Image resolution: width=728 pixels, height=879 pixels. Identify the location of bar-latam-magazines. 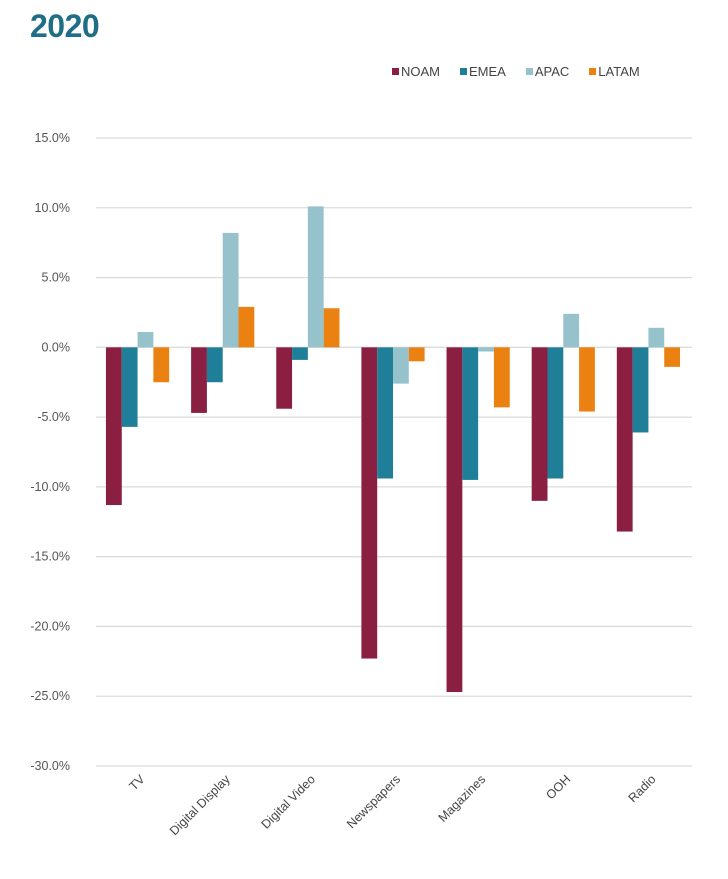
(501, 377).